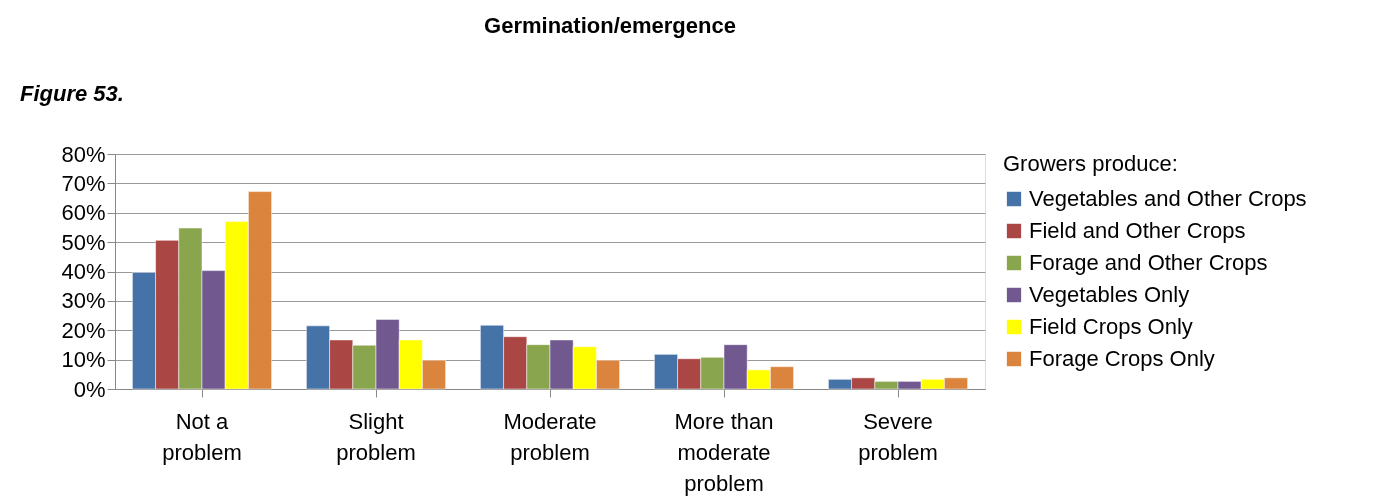  What do you see at coordinates (1122, 358) in the screenshot?
I see `legend-label: Forage Crops Only` at bounding box center [1122, 358].